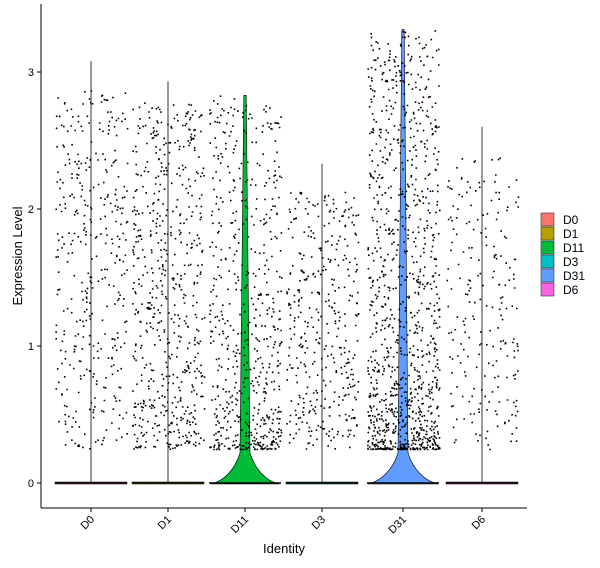 The height and width of the screenshot is (568, 600). What do you see at coordinates (571, 290) in the screenshot?
I see `legend-label: D6` at bounding box center [571, 290].